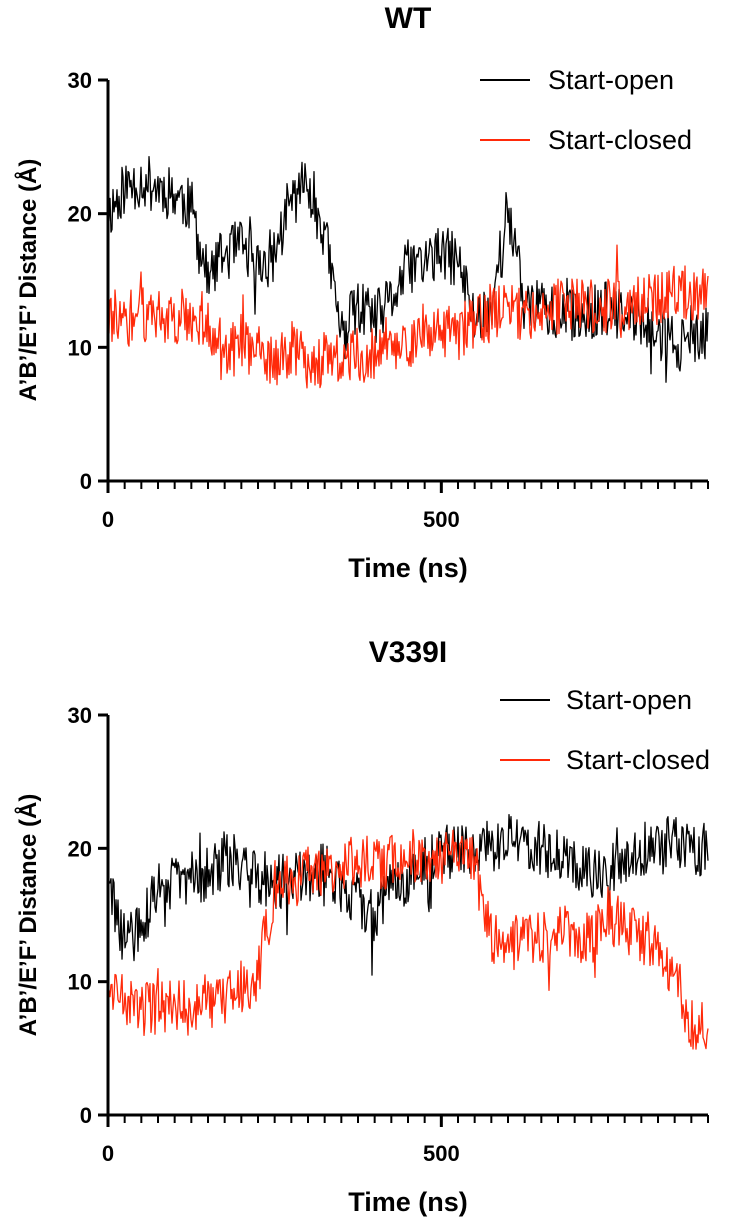  What do you see at coordinates (408, 652) in the screenshot?
I see `chart-title: V339I` at bounding box center [408, 652].